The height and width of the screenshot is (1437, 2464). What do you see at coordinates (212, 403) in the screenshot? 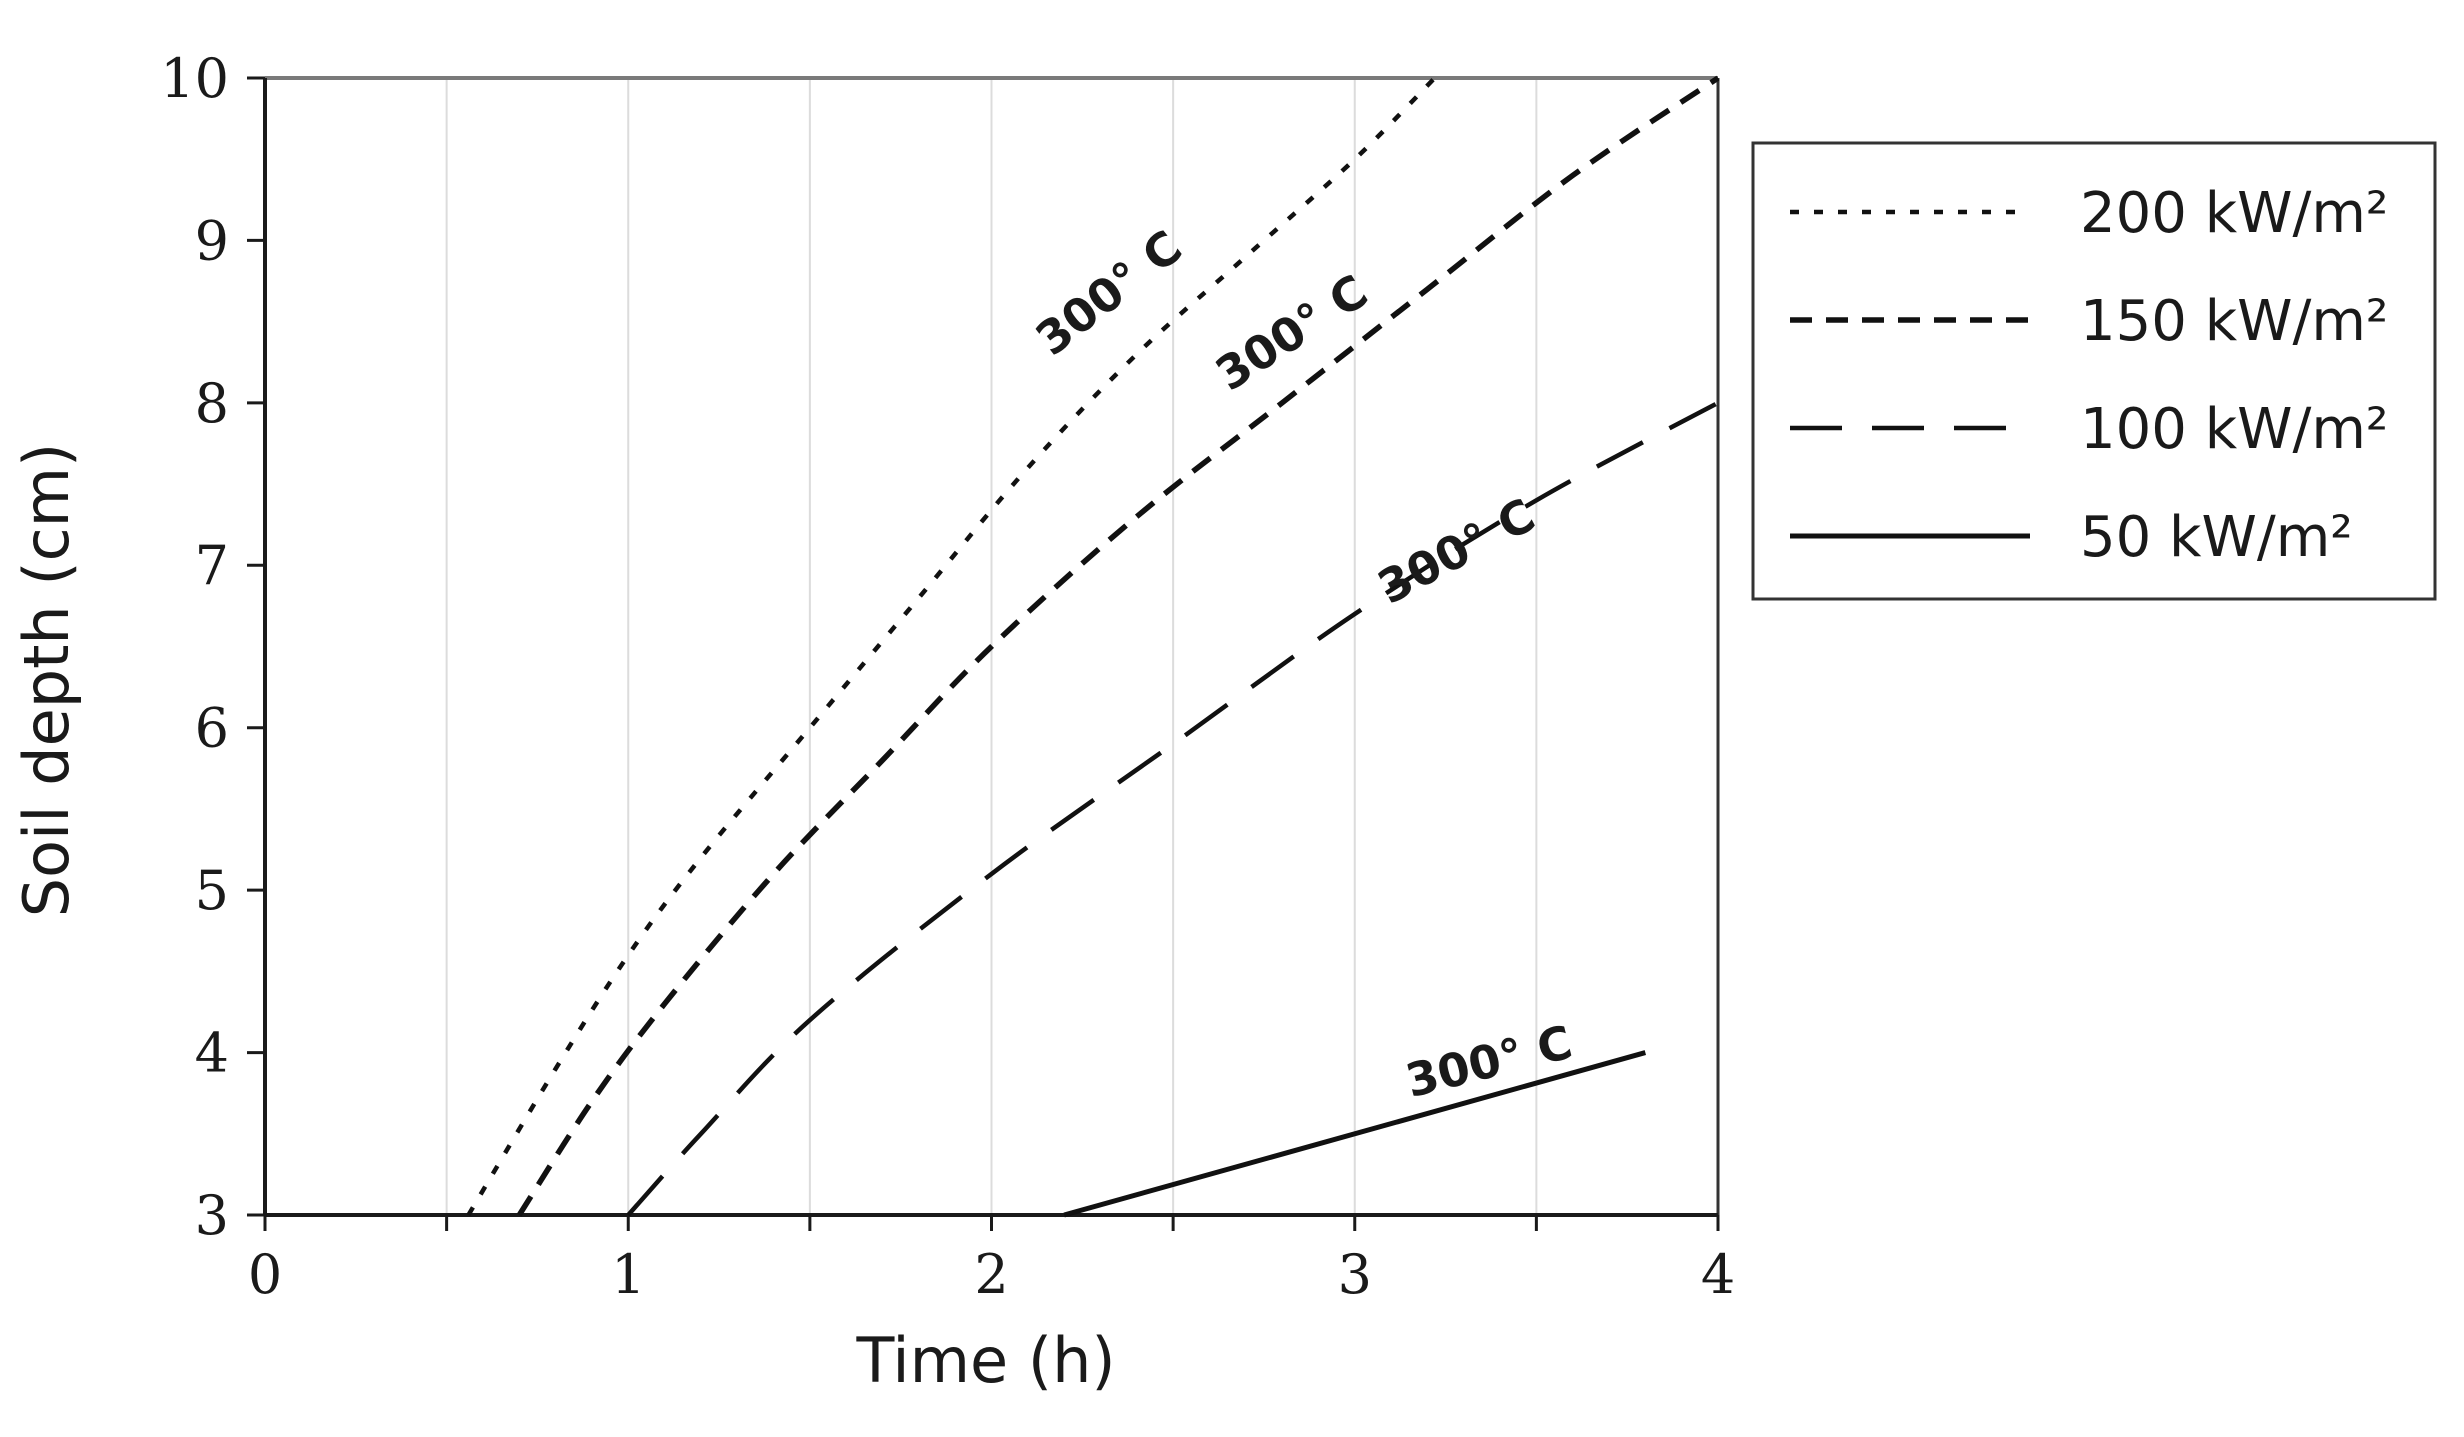
I see `y-tick-label: 8` at bounding box center [212, 403].